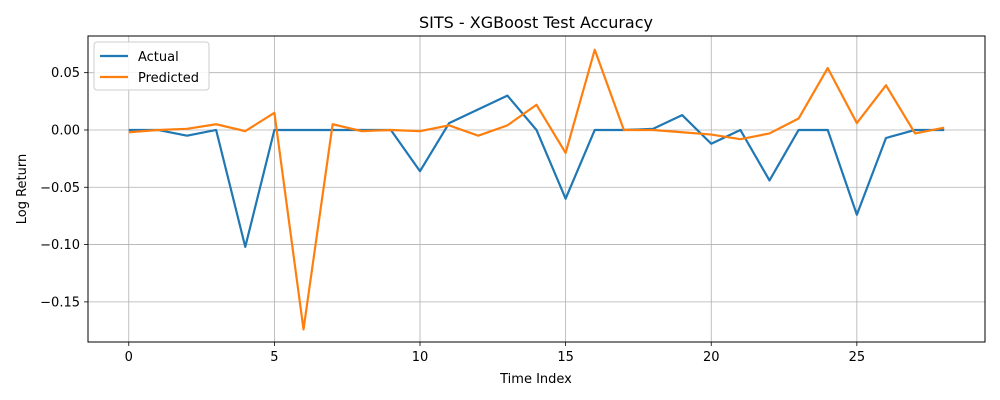  What do you see at coordinates (857, 357) in the screenshot?
I see `x-tick-label: 25` at bounding box center [857, 357].